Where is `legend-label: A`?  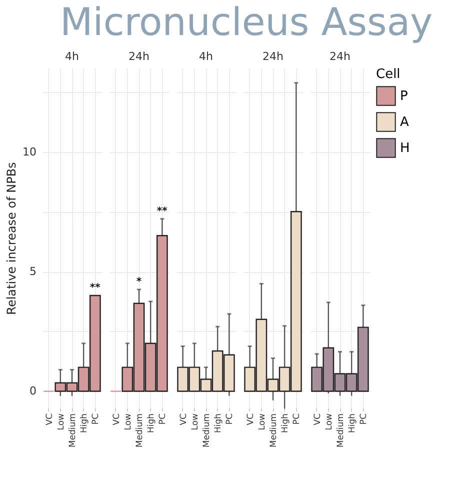
legend-label: A is located at coordinates (404, 122).